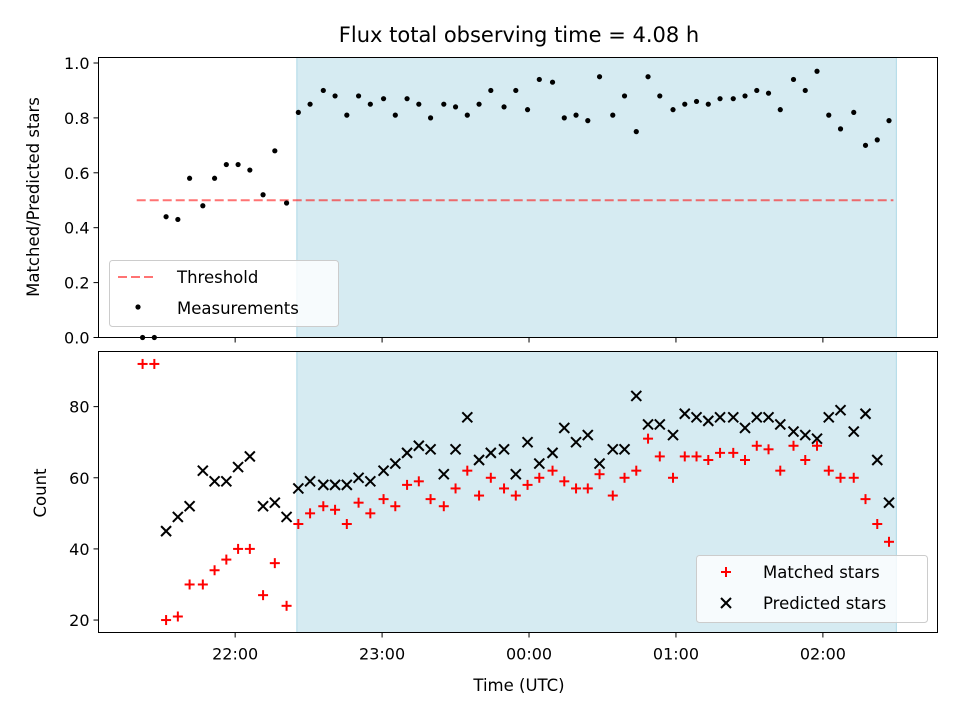  What do you see at coordinates (79, 549) in the screenshot?
I see `bottom-y-tick-label: 40` at bounding box center [79, 549].